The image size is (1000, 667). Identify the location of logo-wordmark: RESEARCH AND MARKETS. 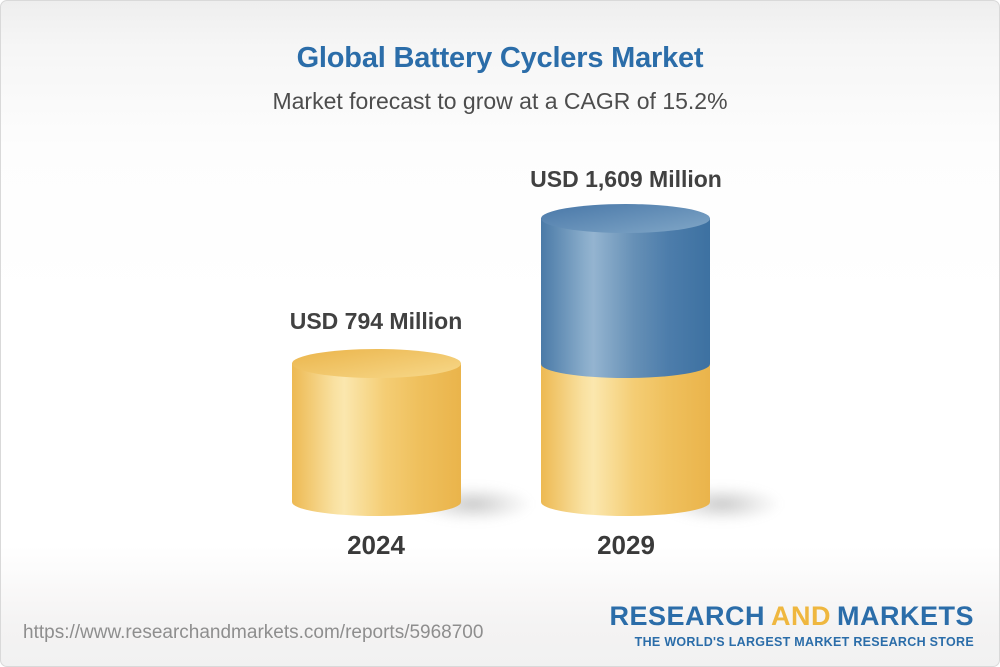
(791, 616).